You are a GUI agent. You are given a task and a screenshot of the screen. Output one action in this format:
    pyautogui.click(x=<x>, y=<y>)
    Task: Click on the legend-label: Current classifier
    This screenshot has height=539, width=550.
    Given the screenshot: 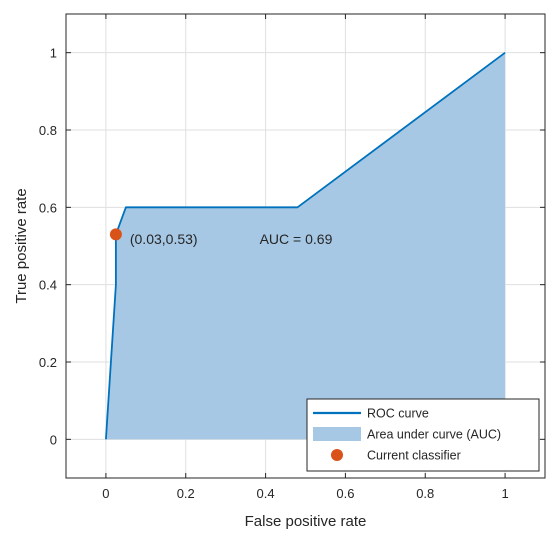 What is the action you would take?
    pyautogui.click(x=414, y=456)
    